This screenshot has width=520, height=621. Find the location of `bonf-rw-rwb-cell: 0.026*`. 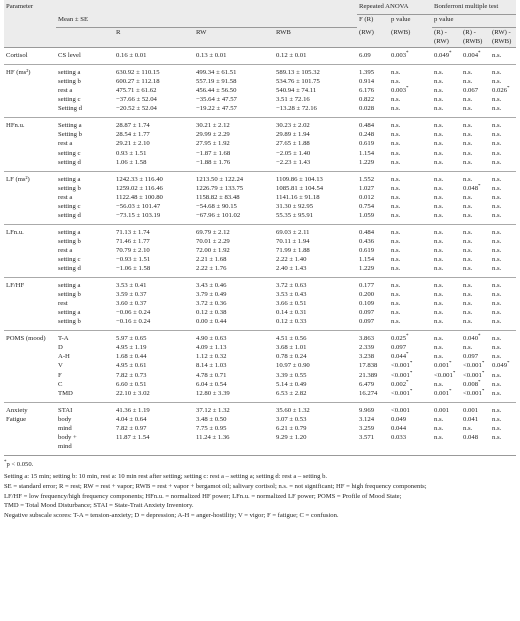

bonf-rw-rwb-cell: 0.026* is located at coordinates (501, 90).